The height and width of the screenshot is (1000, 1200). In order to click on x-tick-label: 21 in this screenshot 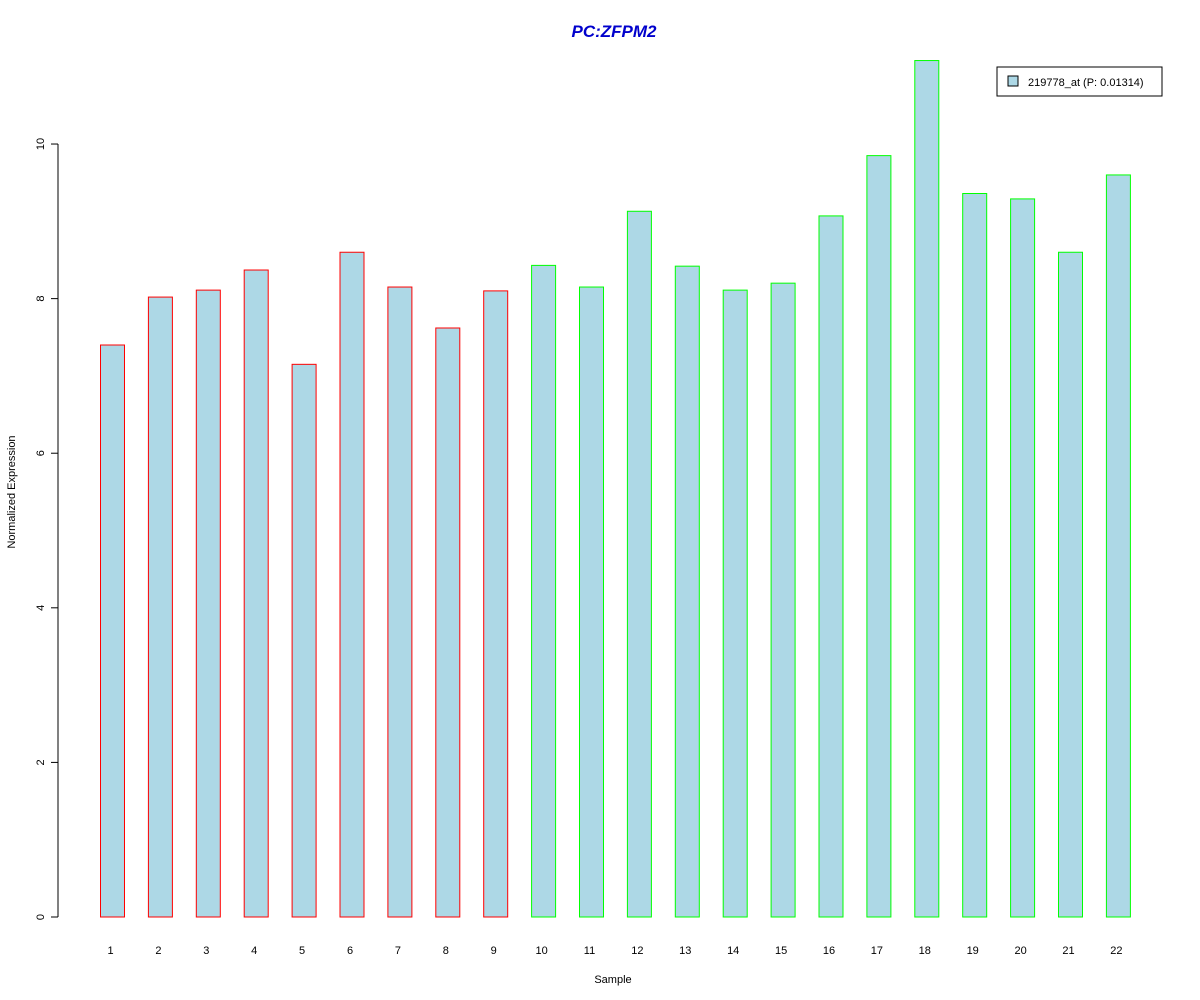, I will do `click(1068, 951)`.